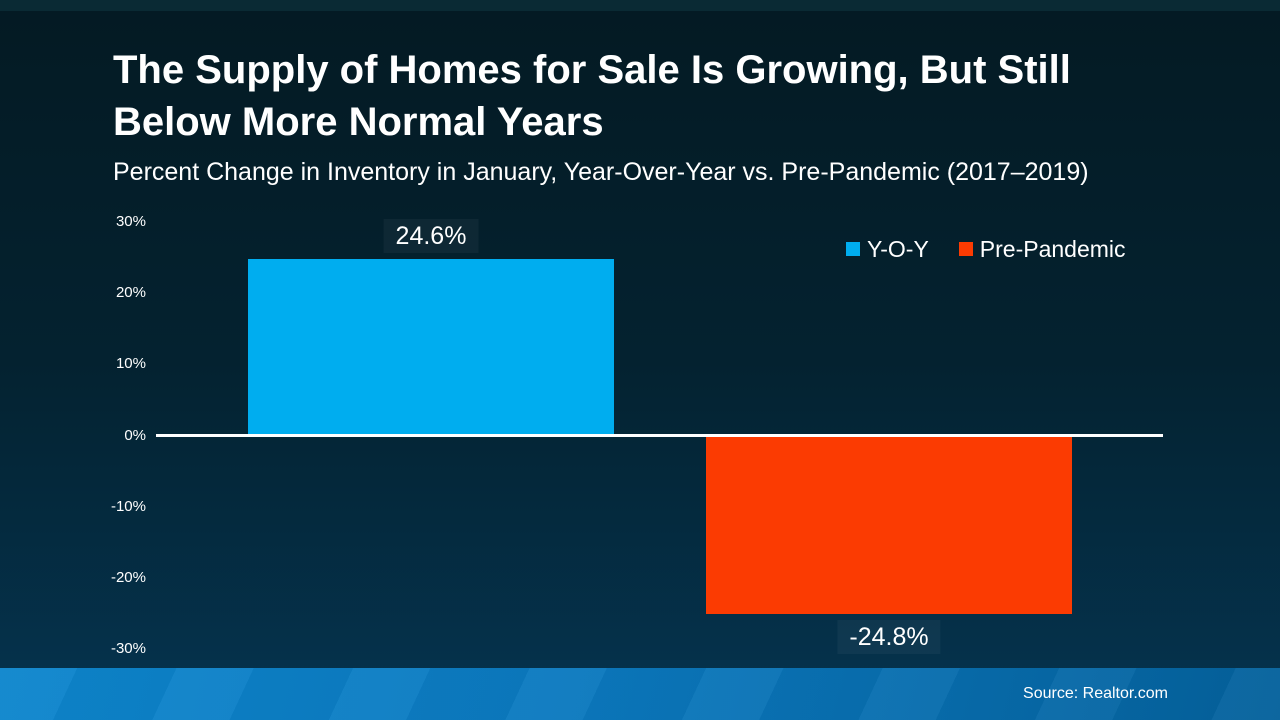 This screenshot has height=720, width=1280. I want to click on legend-item-y-o-y: Y-O-Y, so click(887, 249).